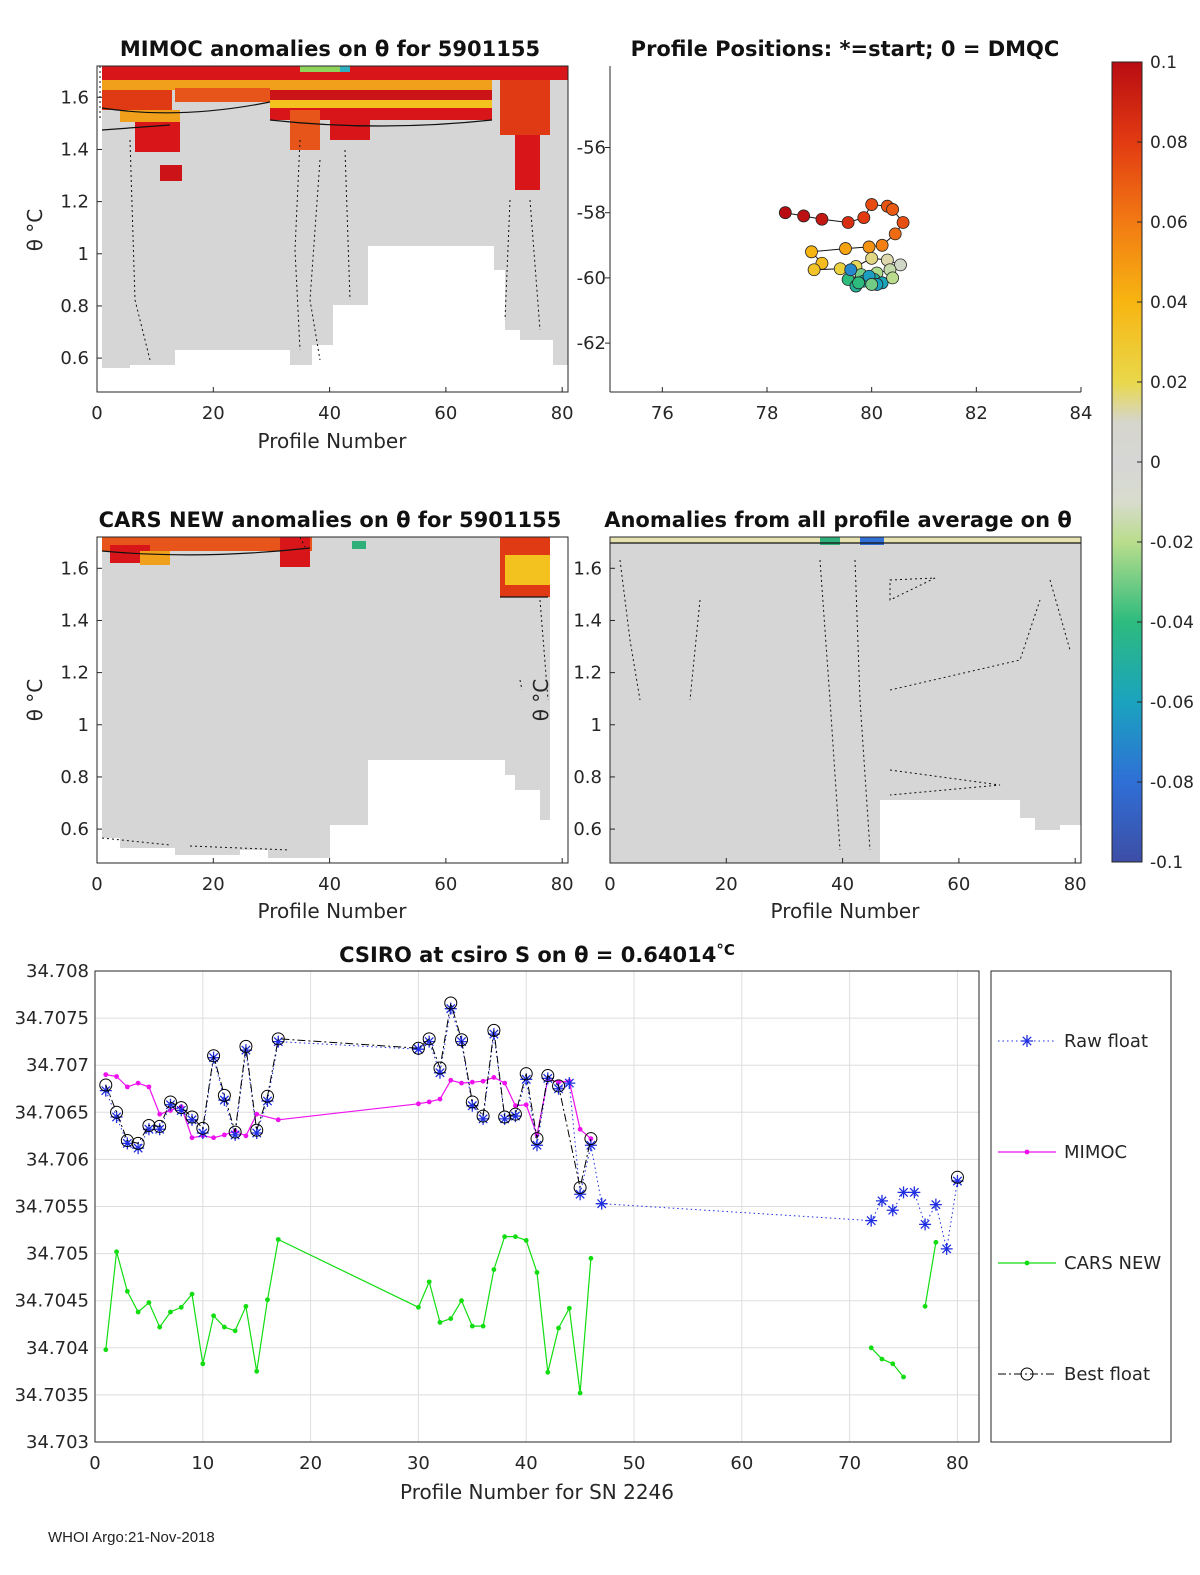 This screenshot has height=1575, width=1200. I want to click on x-tick-label: 0, so click(94, 1463).